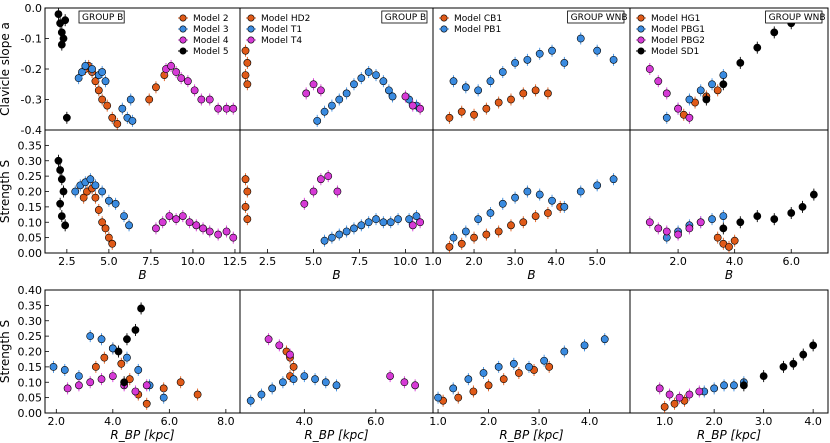  What do you see at coordinates (285, 19) in the screenshot?
I see `legend-entry: Model HD2` at bounding box center [285, 19].